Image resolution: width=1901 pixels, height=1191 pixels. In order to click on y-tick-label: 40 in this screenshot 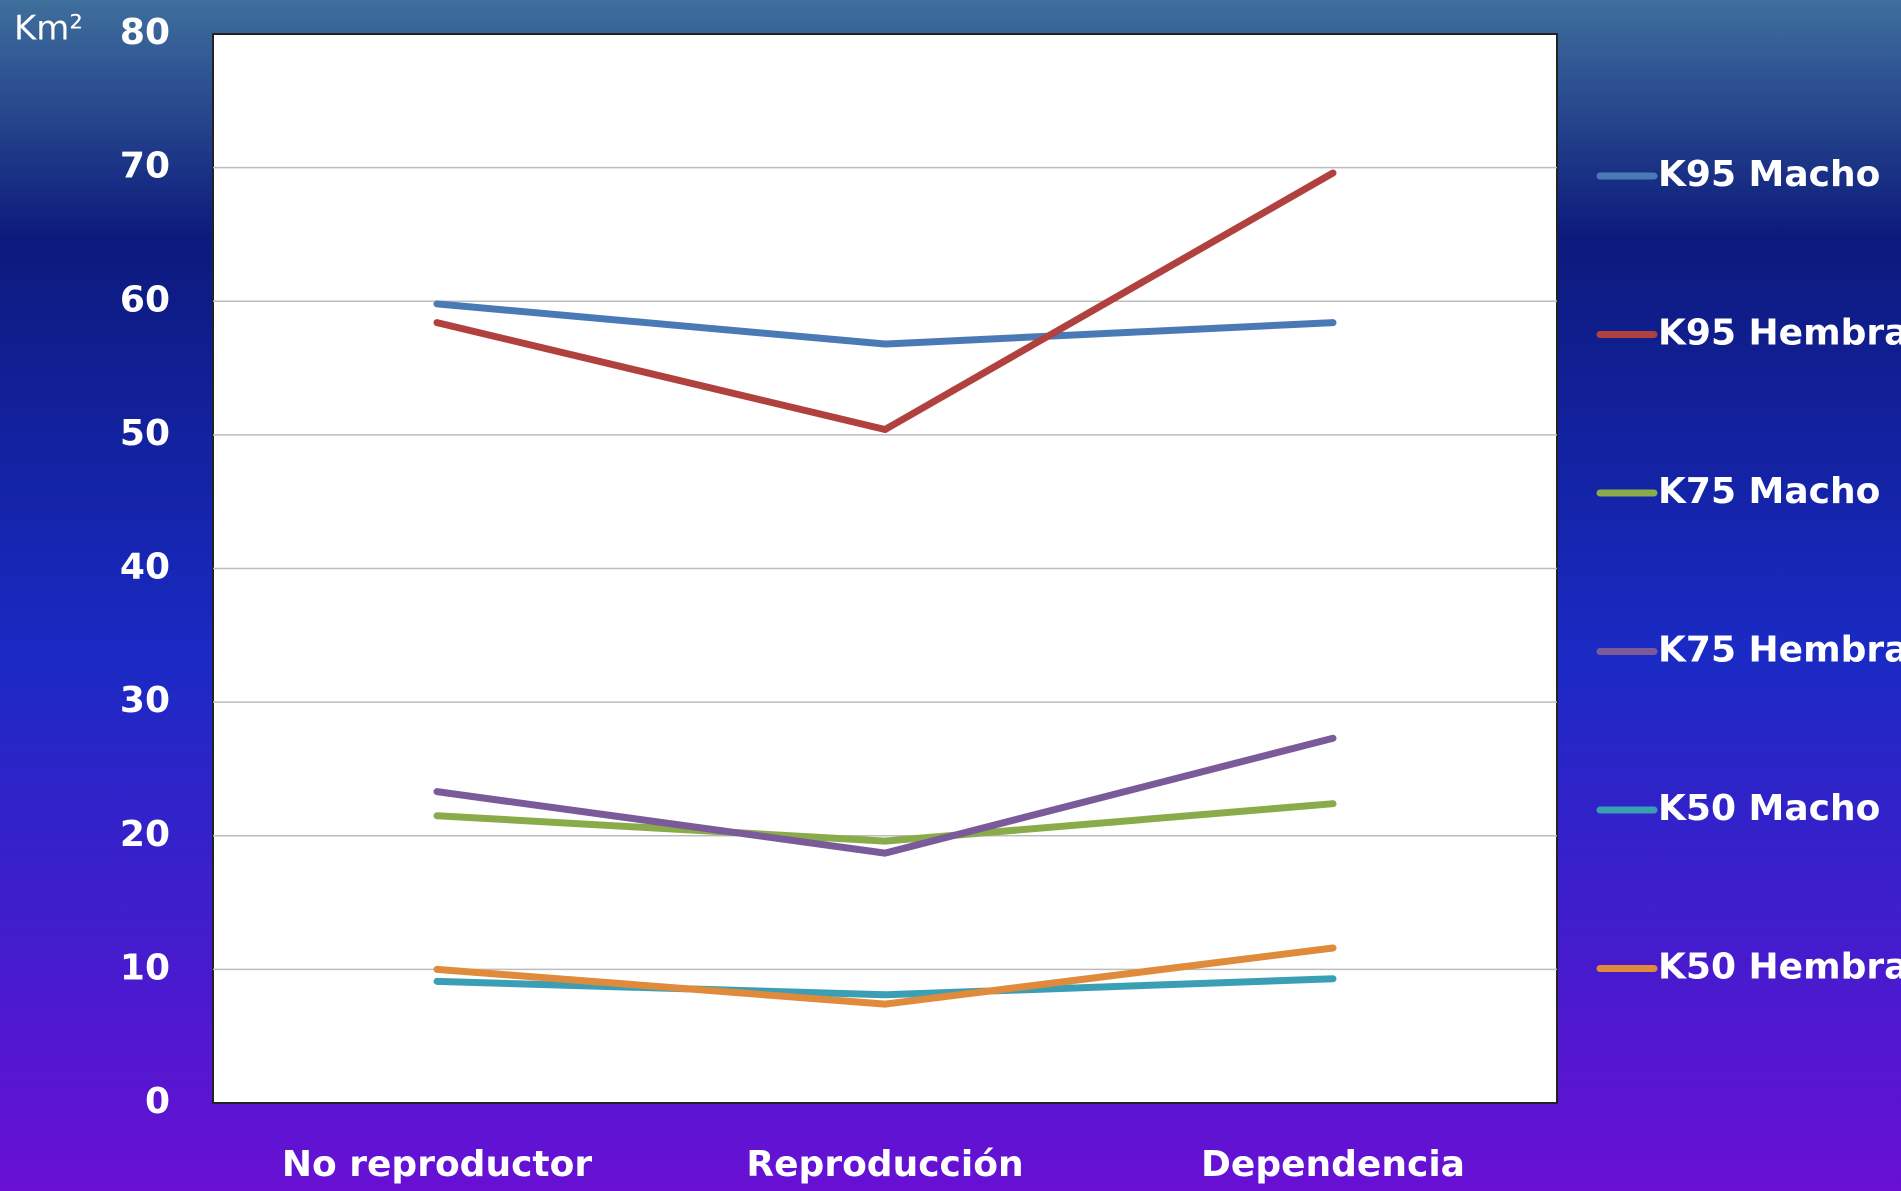, I will do `click(145, 567)`.